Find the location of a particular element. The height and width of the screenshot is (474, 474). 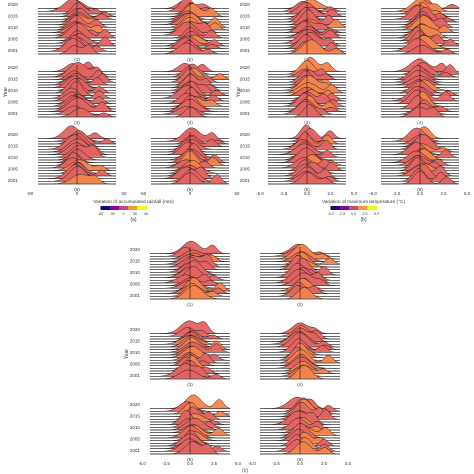

x-tick-label: 50 is located at coordinates (237, 193).